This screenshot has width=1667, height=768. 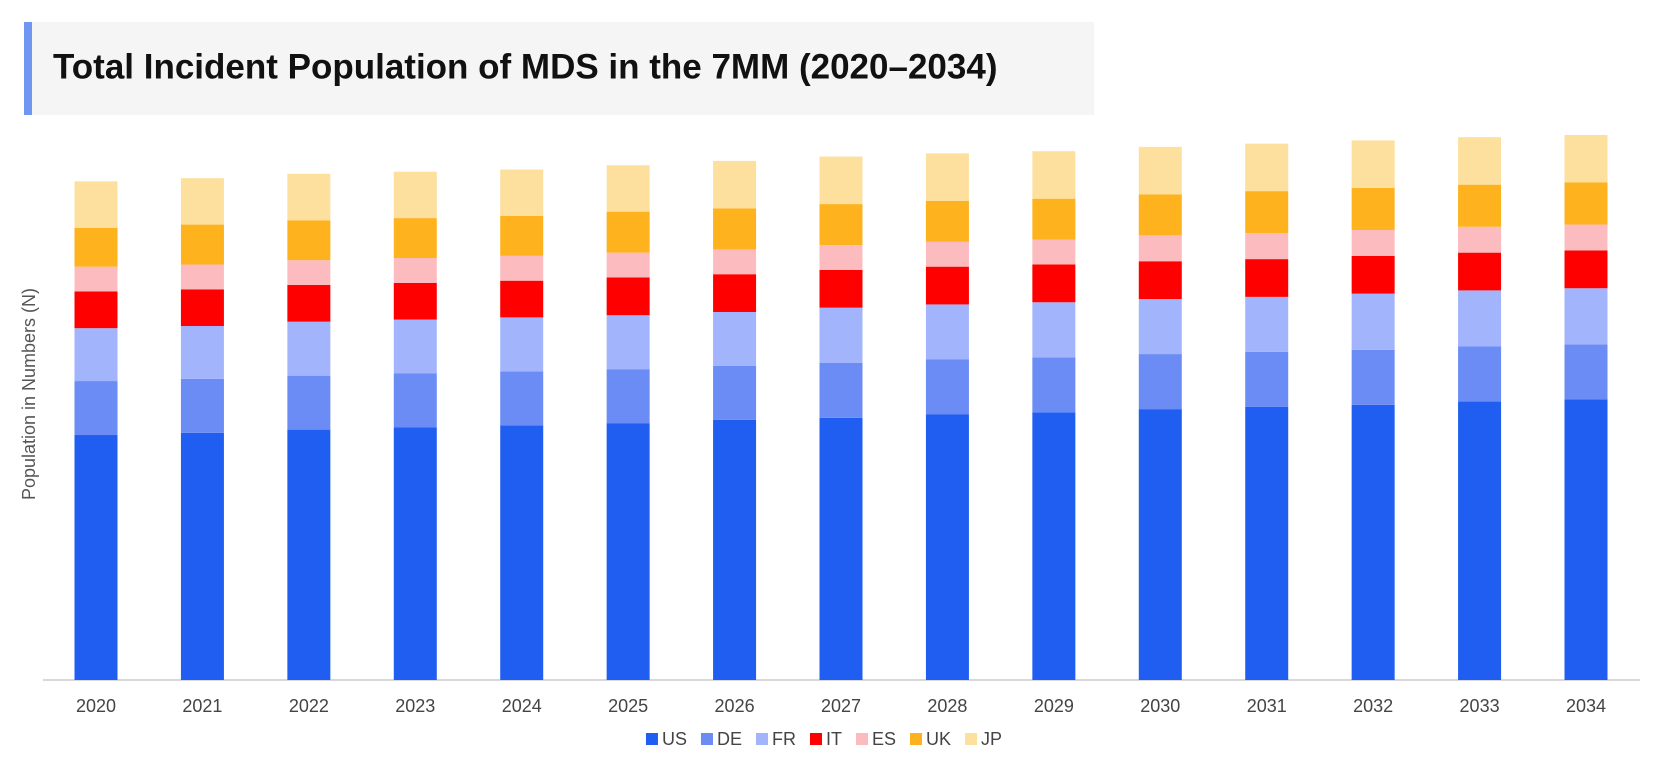 I want to click on x-tick-label: 2023, so click(x=415, y=706).